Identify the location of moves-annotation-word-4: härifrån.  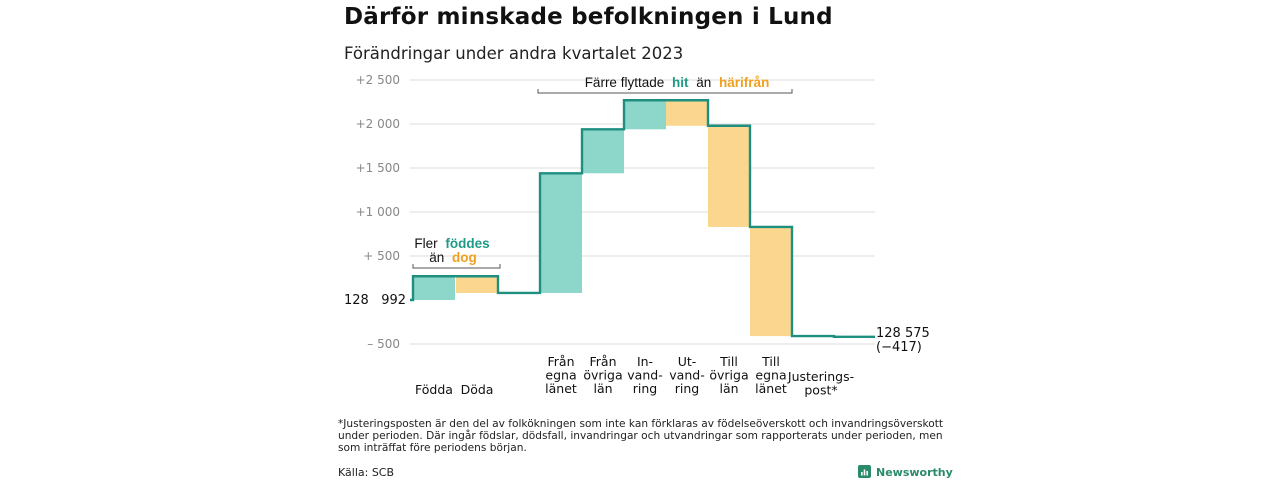
(744, 82).